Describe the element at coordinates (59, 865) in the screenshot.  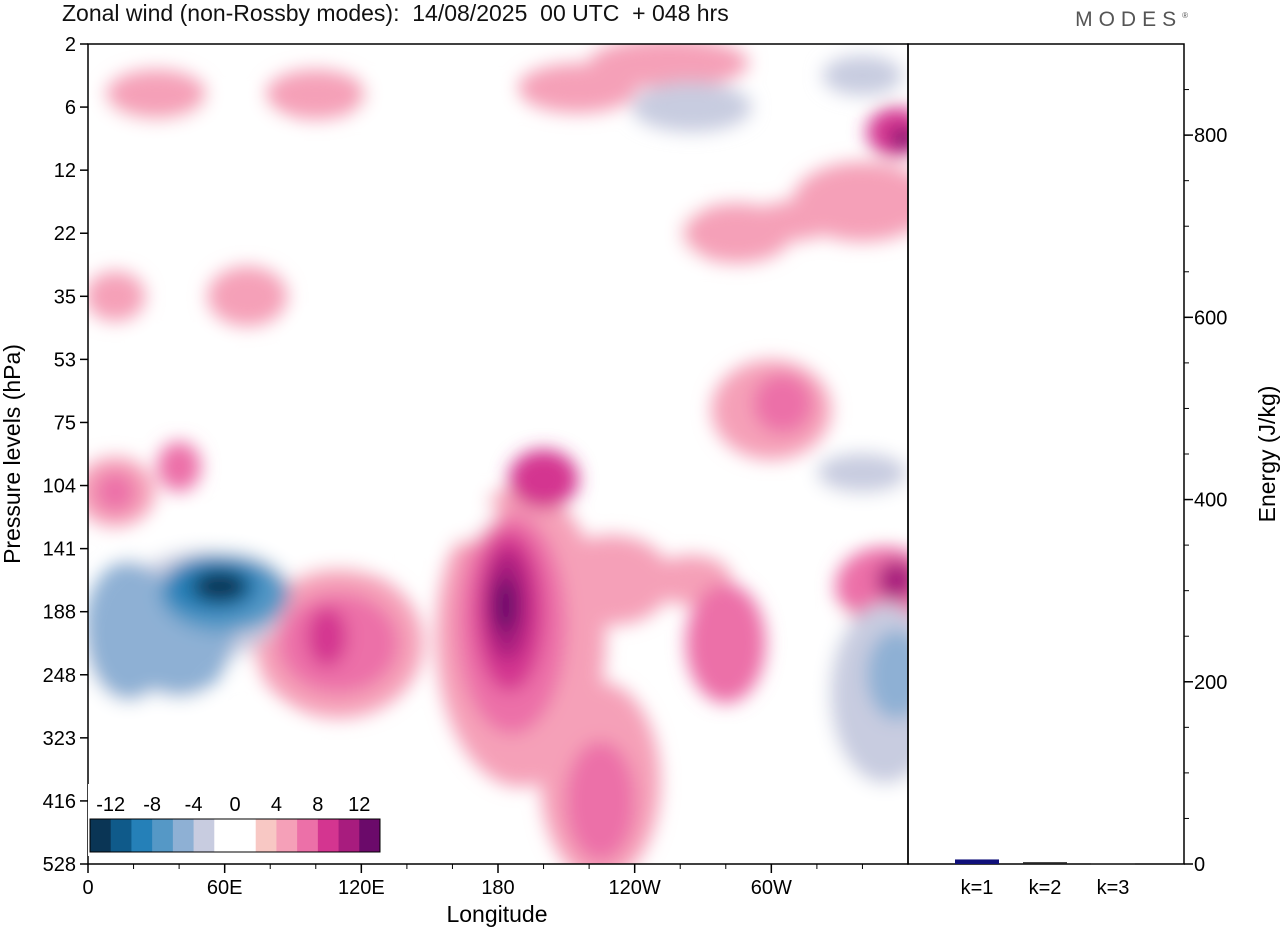
I see `y-tick-label: 528` at that location.